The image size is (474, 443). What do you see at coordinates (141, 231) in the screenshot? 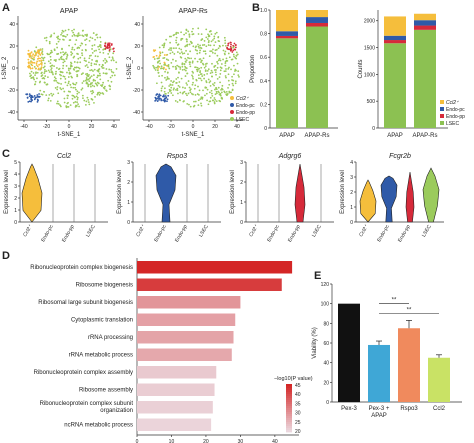
I see `violin-x-tick-label: Ccl2⁺` at bounding box center [141, 231].